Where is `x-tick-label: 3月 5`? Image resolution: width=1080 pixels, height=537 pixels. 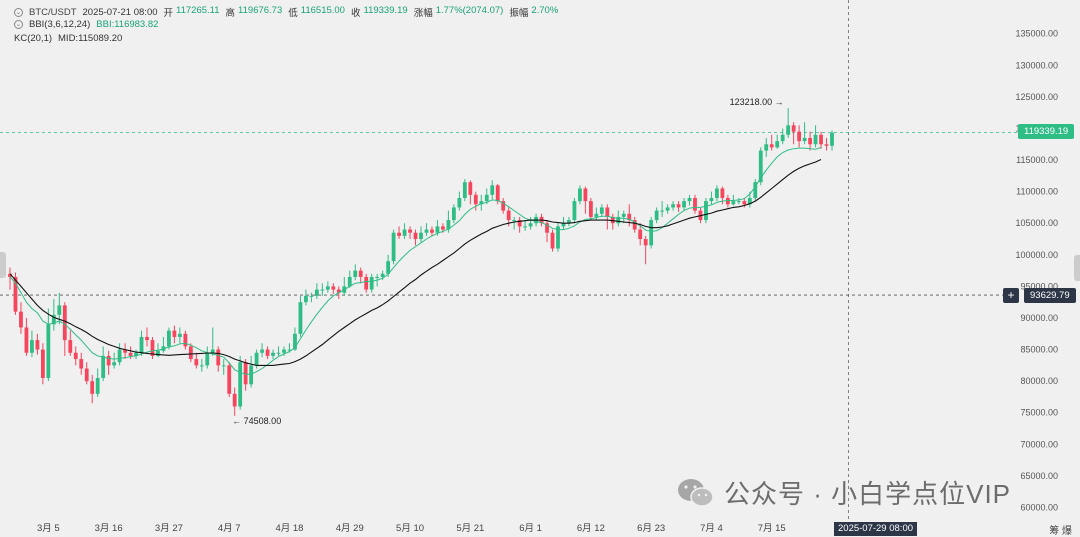 x-tick-label: 3月 5 is located at coordinates (48, 528).